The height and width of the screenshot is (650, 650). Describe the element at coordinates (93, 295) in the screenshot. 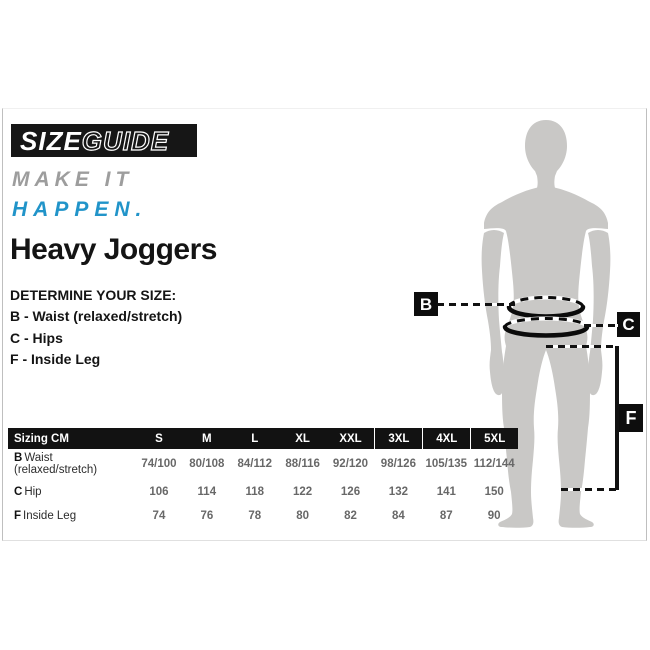

I see `determine-heading: DETERMINE YOUR SIZE:` at that location.